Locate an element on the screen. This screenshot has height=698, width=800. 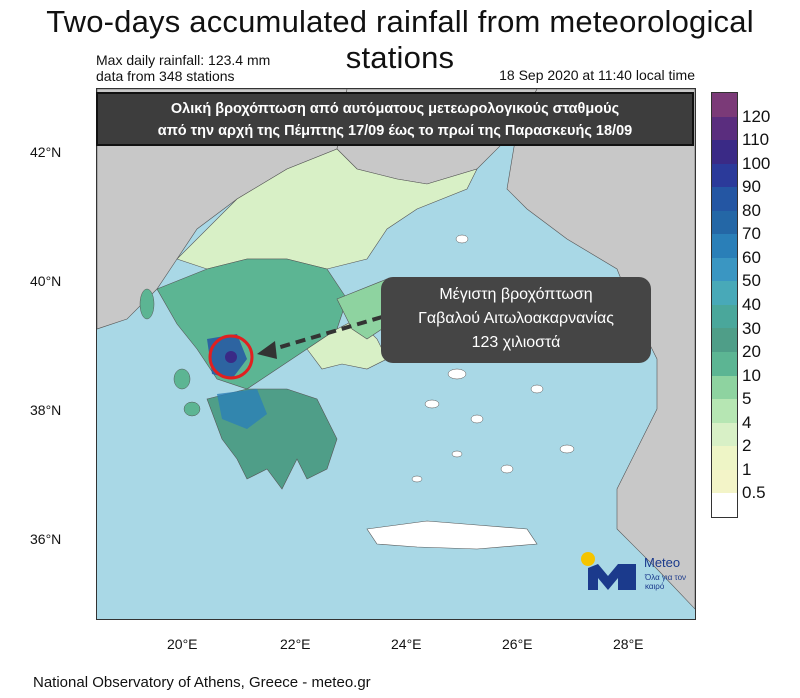
station-count-text: data from 348 stations is located at coordinates (165, 76).